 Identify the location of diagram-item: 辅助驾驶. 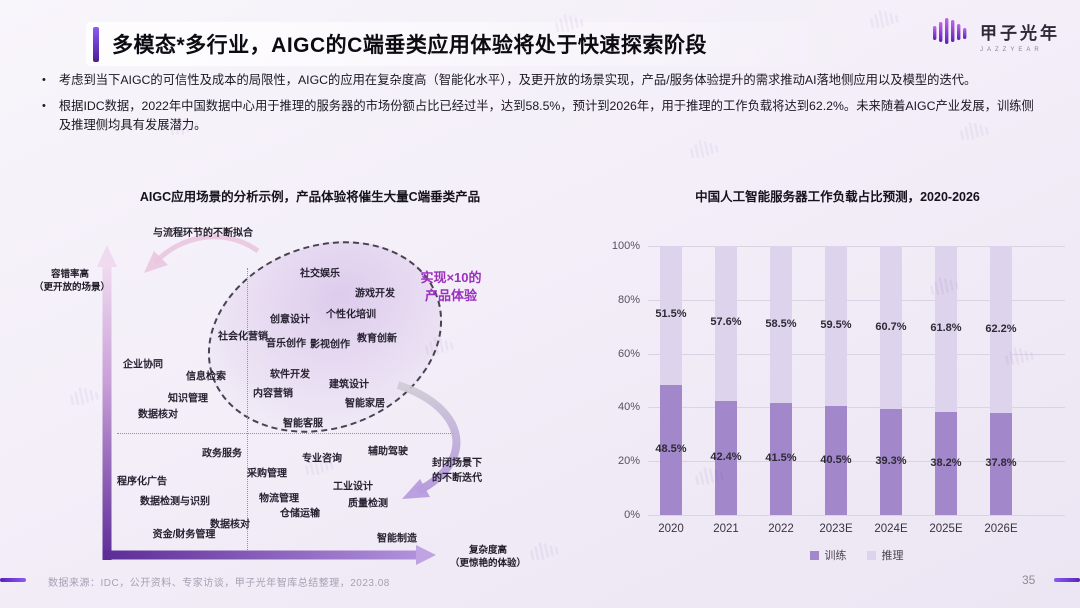
(388, 452).